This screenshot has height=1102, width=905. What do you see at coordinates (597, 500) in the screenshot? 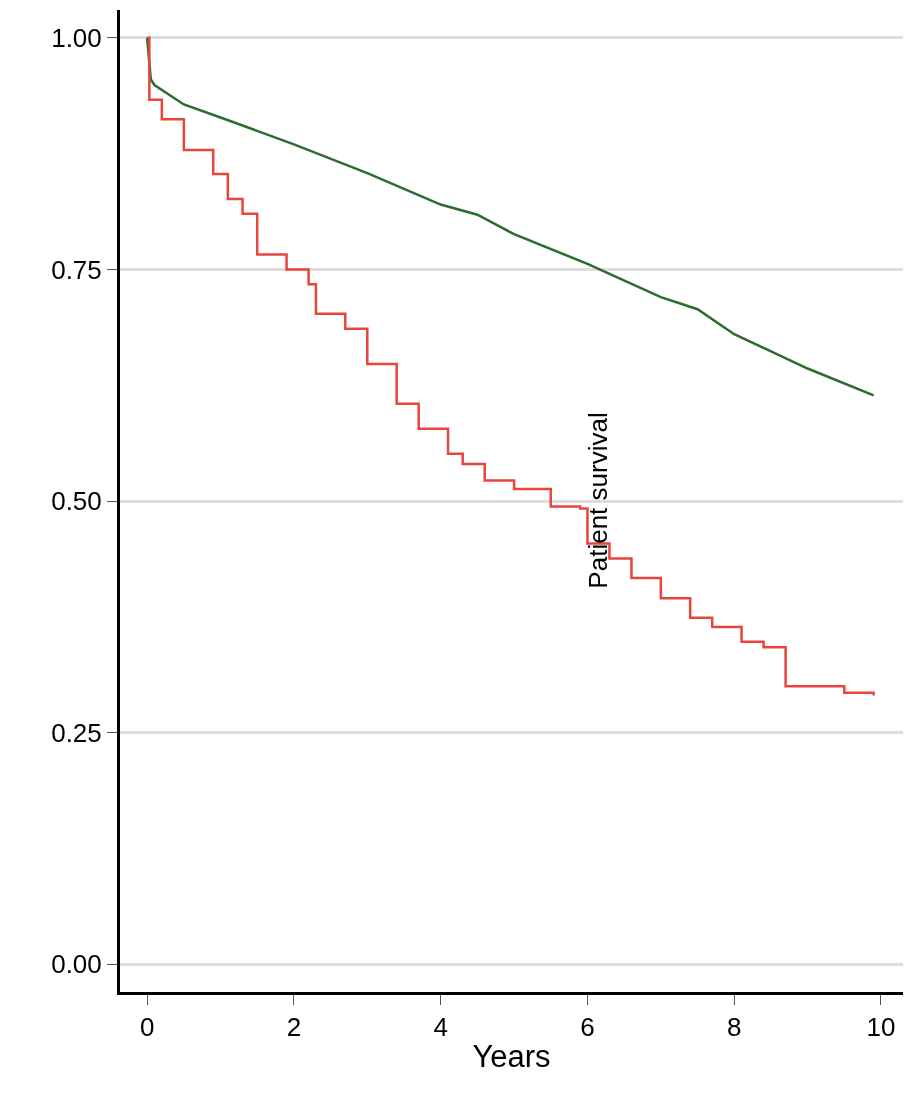
I see `annotation: Patient survival` at bounding box center [597, 500].